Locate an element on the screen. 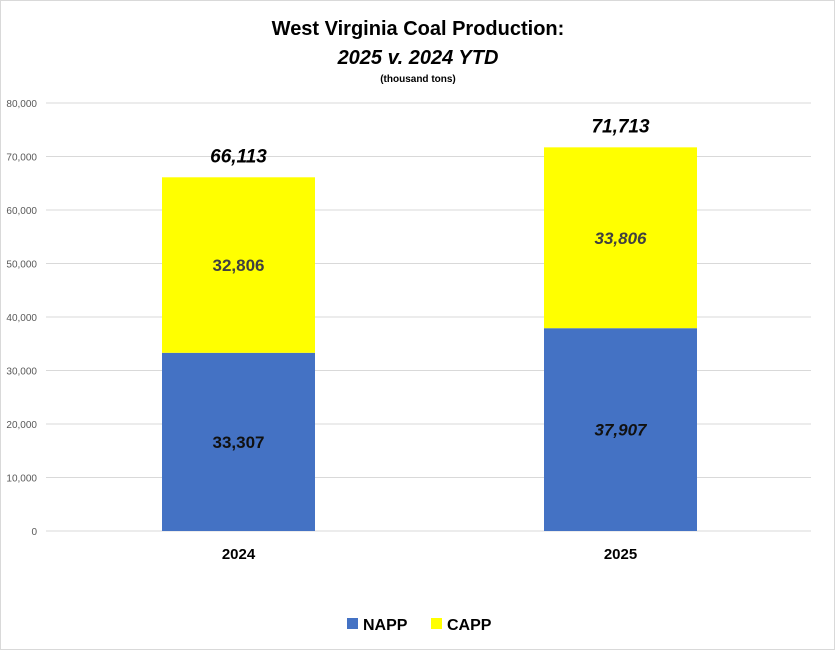  legend-swatch-capp is located at coordinates (436, 623).